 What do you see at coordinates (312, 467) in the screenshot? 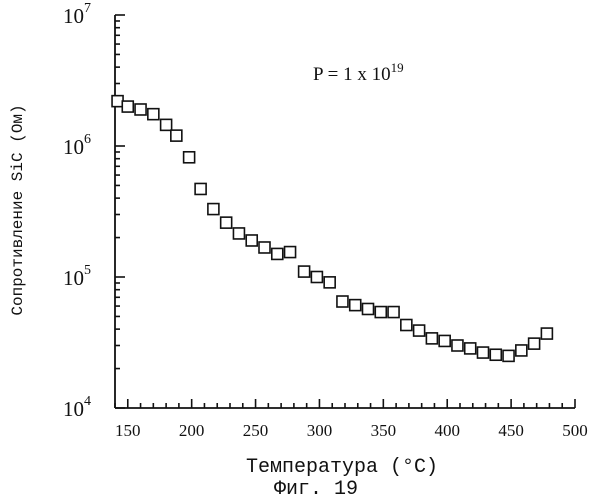
I see `x-axis-label-text: Температура` at bounding box center [312, 467].